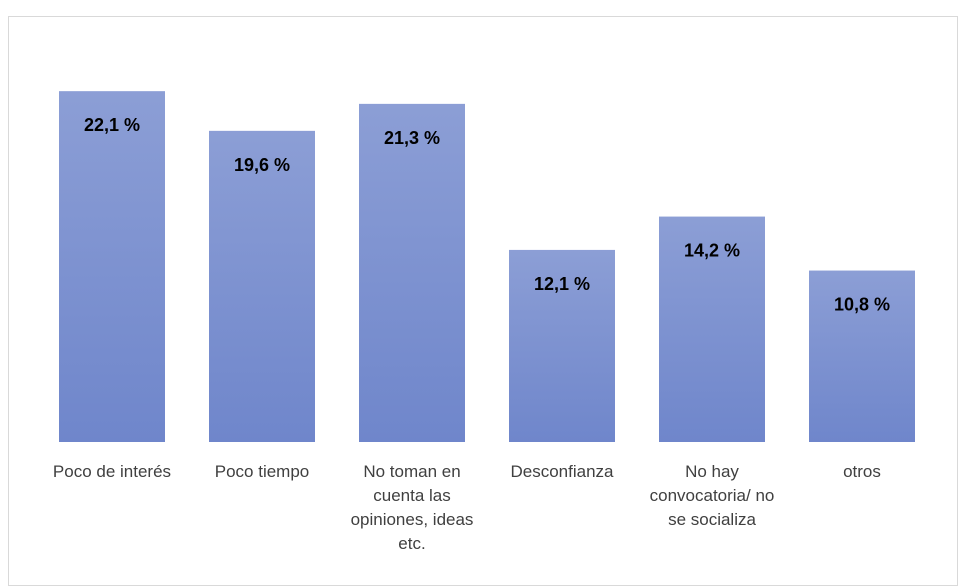 The image size is (959, 586). Describe the element at coordinates (562, 284) in the screenshot. I see `value-label: 12,1 %` at that location.